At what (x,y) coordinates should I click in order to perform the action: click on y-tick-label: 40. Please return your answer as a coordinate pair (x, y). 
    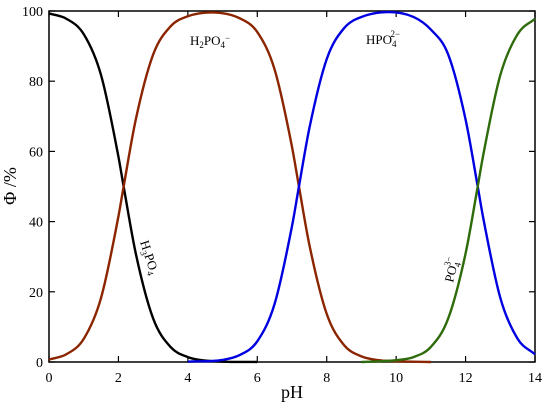
    Looking at the image, I should click on (36, 223).